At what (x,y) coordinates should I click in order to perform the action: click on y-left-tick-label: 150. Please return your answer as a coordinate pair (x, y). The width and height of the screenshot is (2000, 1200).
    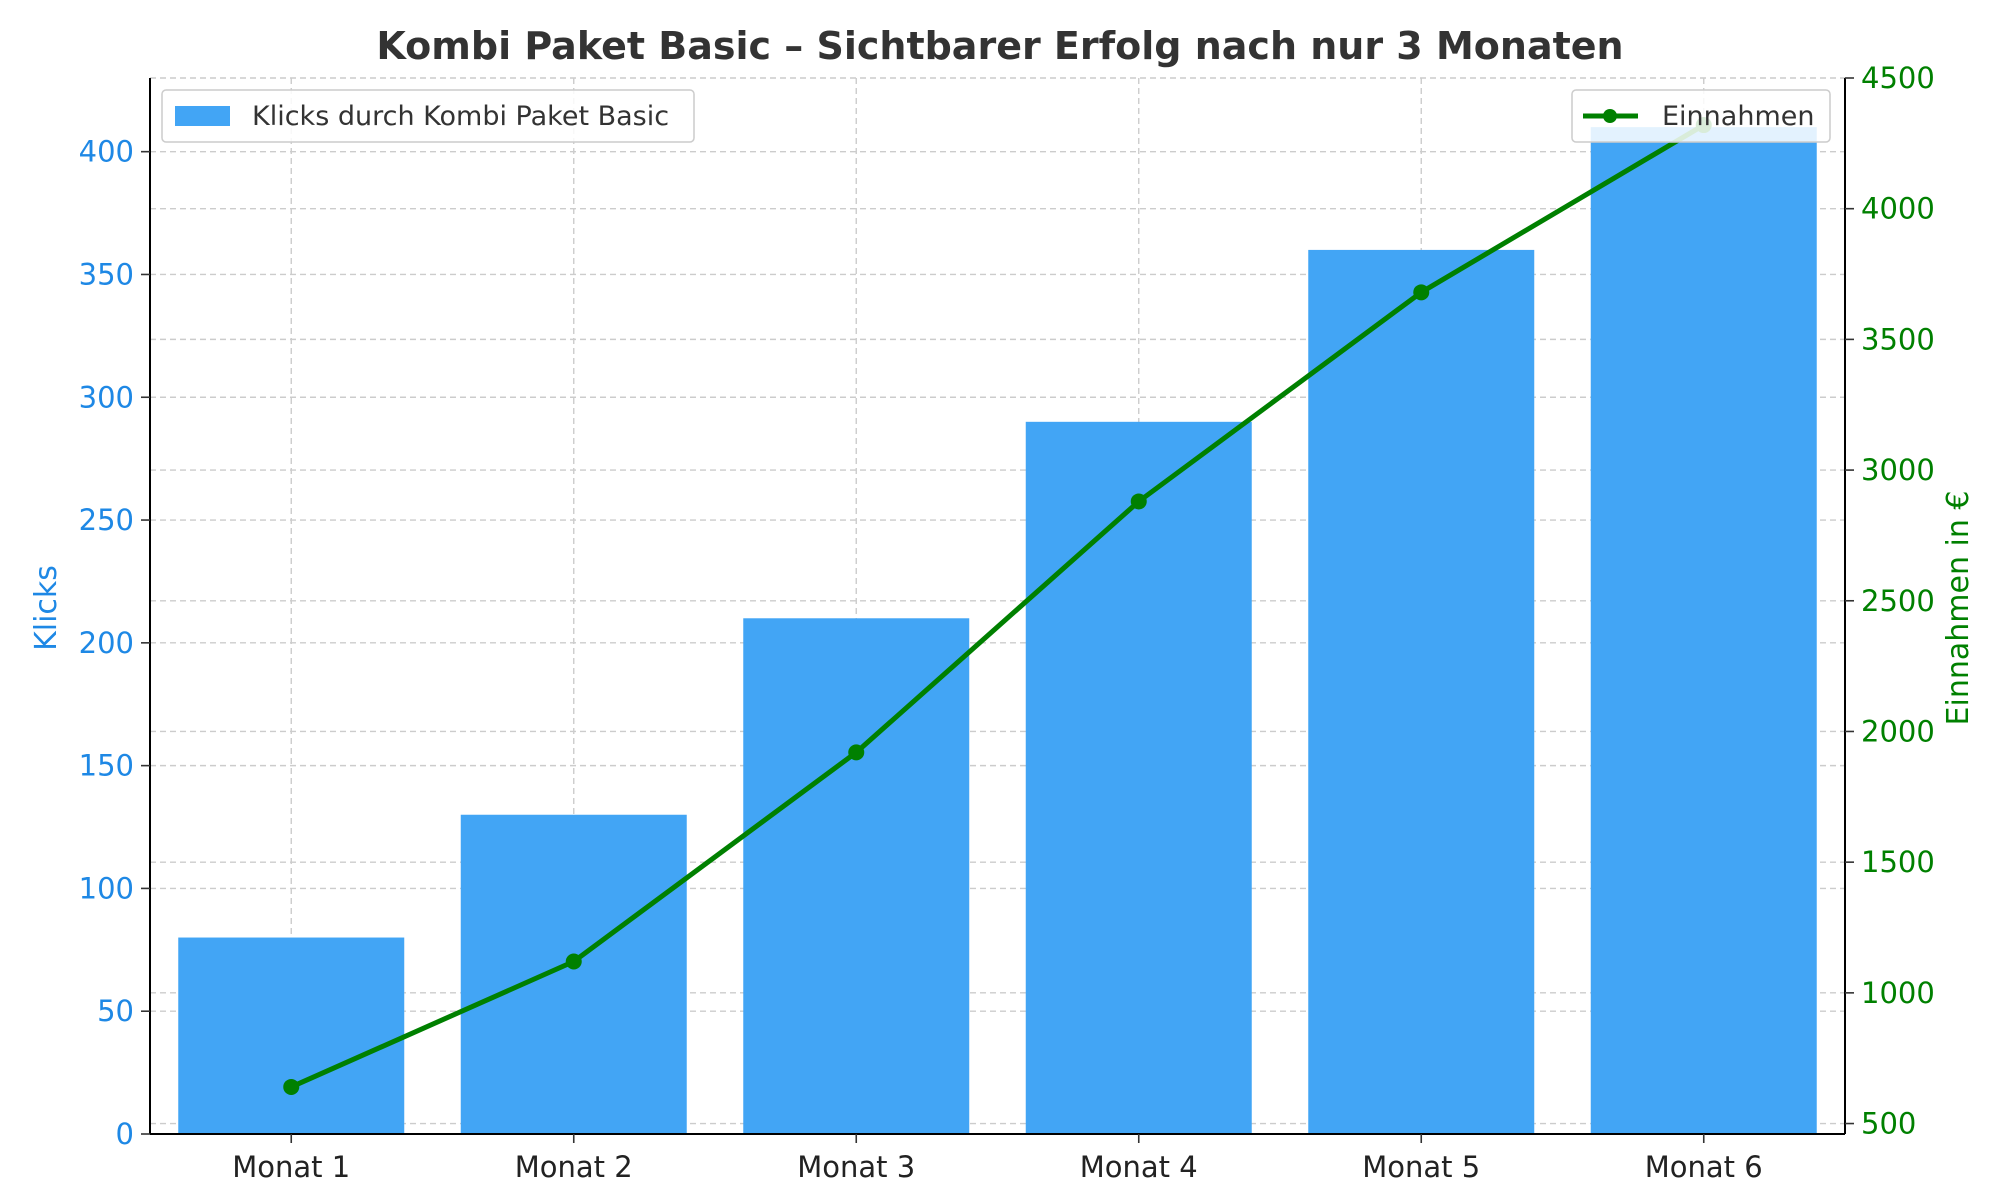
    Looking at the image, I should click on (106, 766).